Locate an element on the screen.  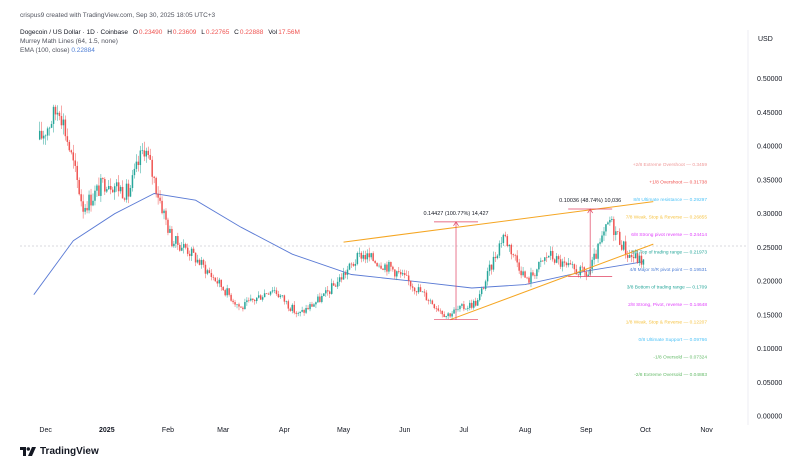
murrey-level-label: 5/8 Top of trading range — 0.21973 is located at coordinates (670, 253).